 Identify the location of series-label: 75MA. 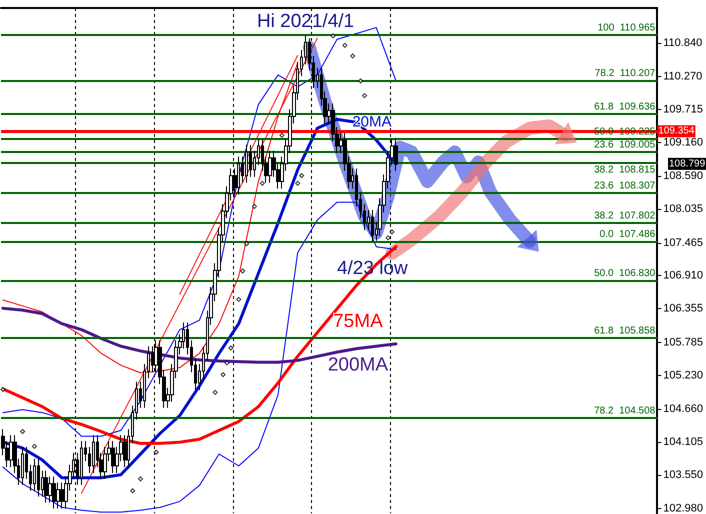
(358, 321).